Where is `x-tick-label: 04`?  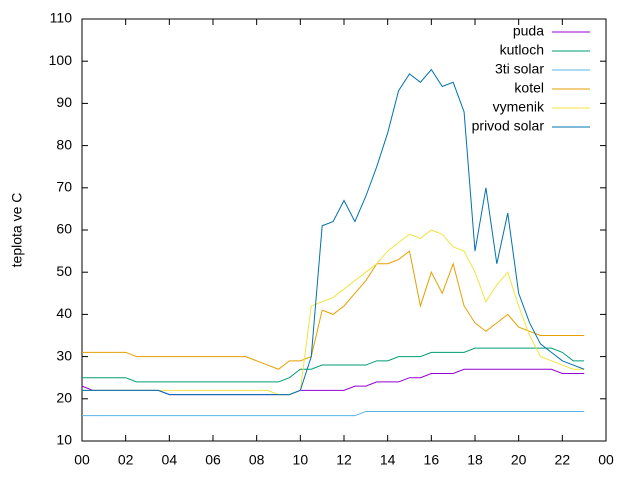 x-tick-label: 04 is located at coordinates (170, 460).